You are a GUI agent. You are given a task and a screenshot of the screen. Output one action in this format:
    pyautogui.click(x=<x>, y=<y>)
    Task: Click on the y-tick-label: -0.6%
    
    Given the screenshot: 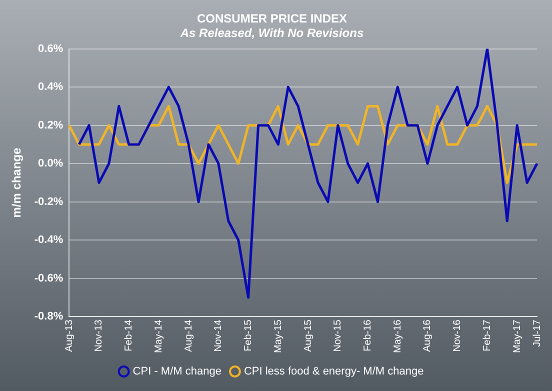 What is the action you would take?
    pyautogui.click(x=49, y=278)
    